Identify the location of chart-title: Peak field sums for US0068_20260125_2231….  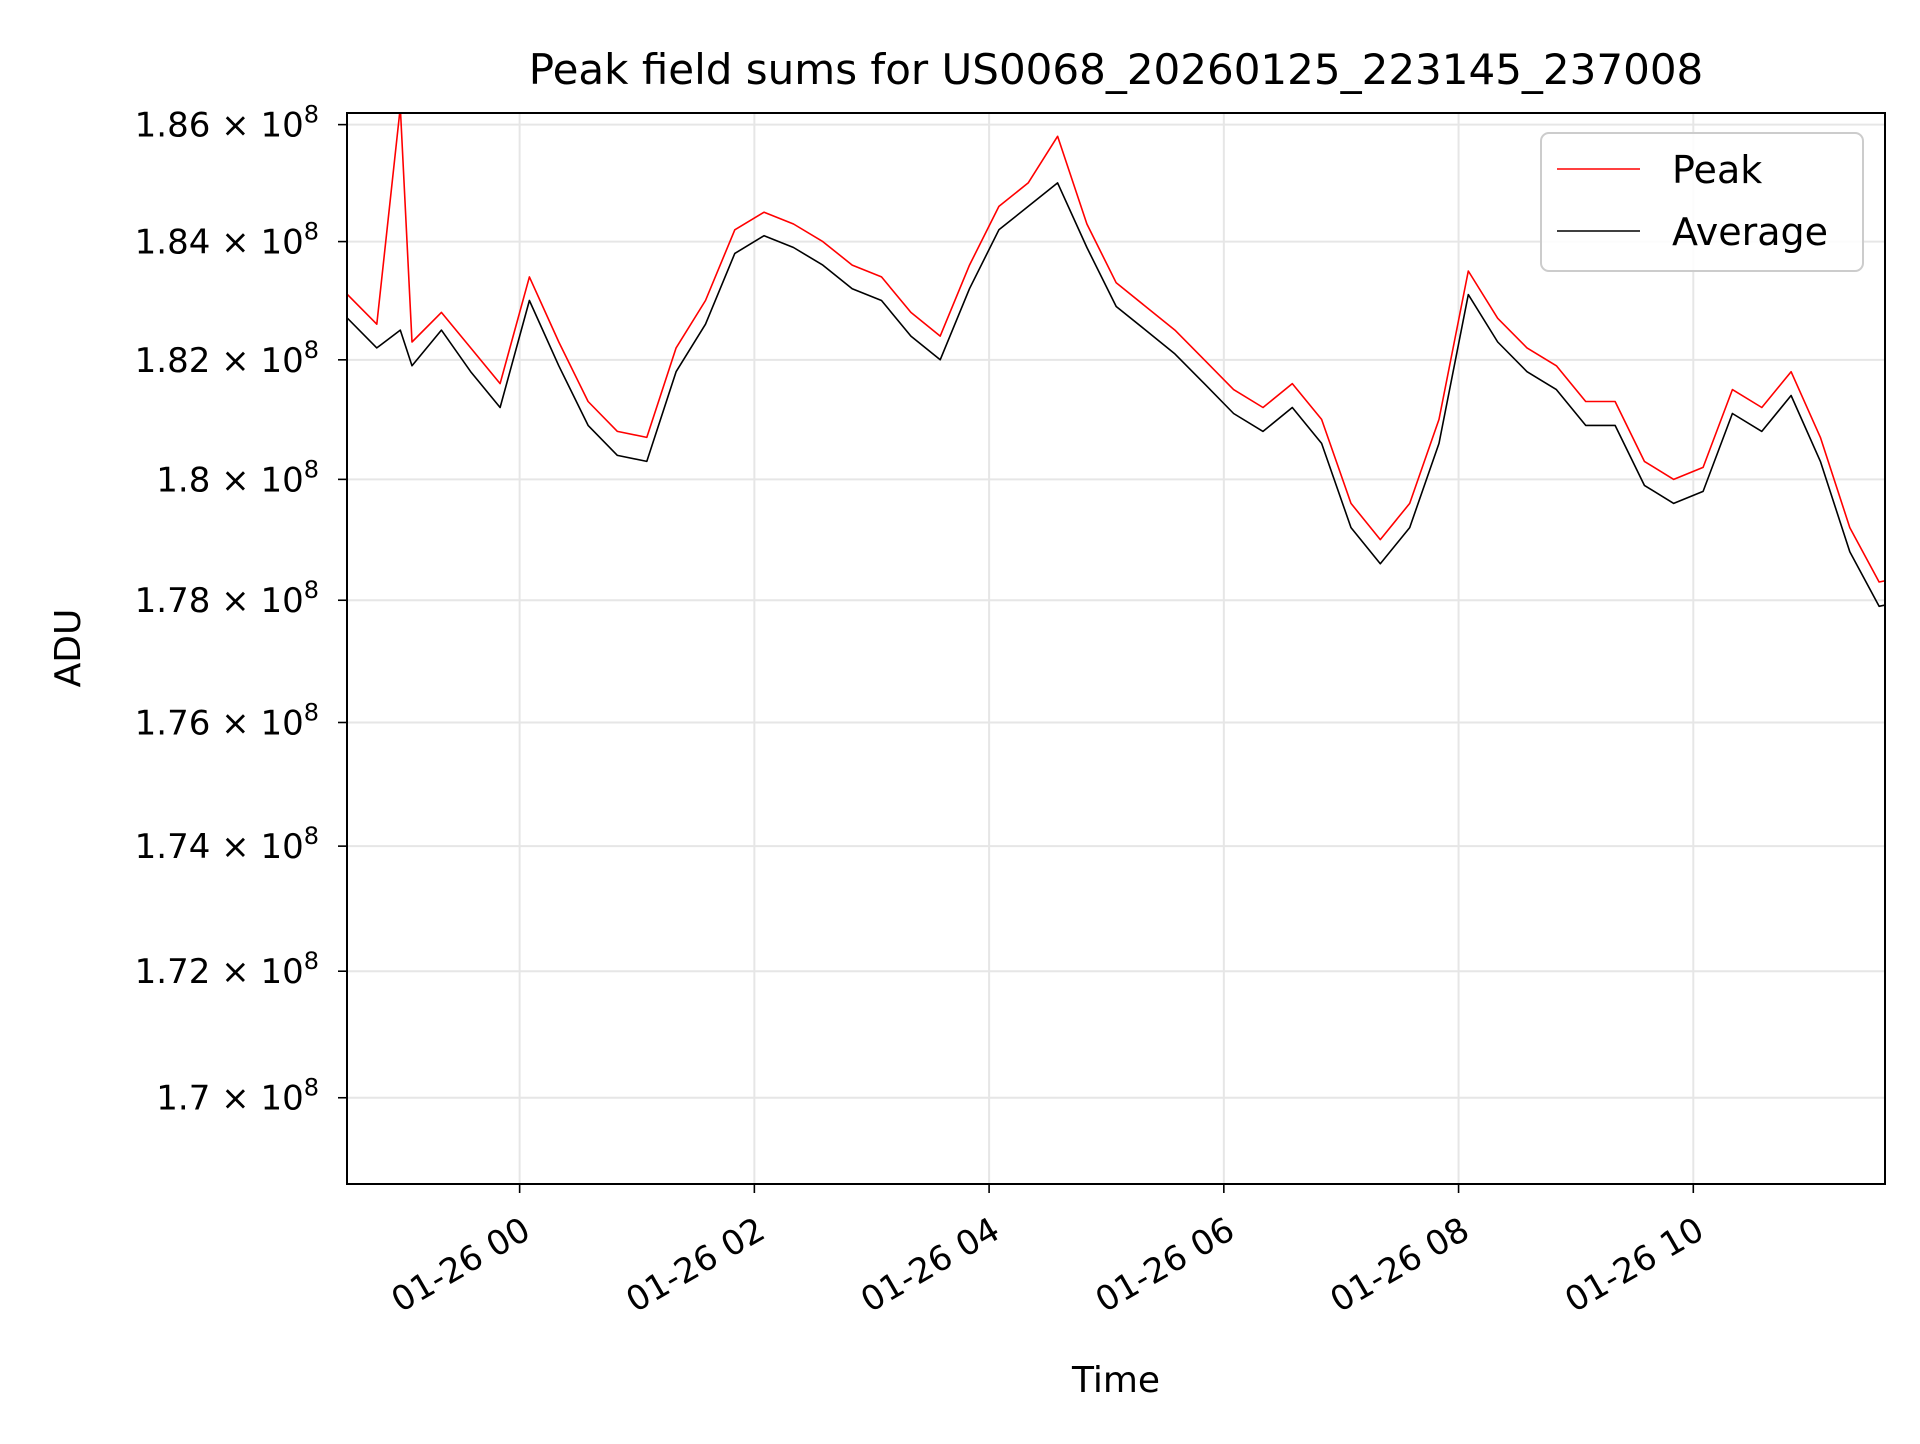
(1116, 69).